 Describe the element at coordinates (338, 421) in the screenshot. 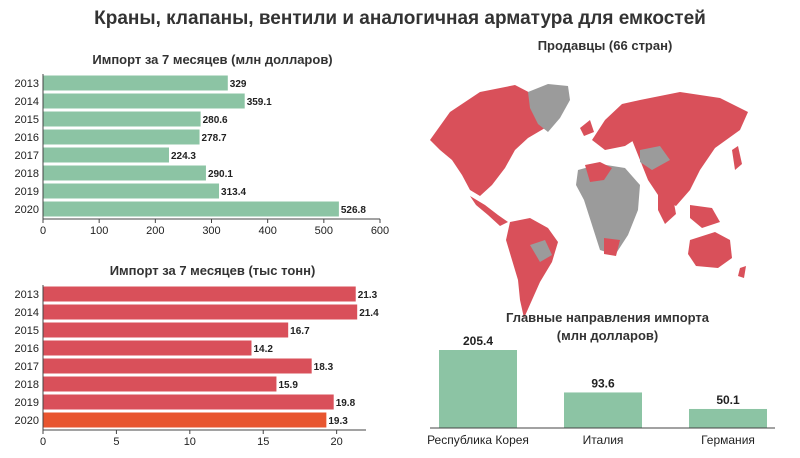

I see `import-weight-value-label: 19.3` at that location.